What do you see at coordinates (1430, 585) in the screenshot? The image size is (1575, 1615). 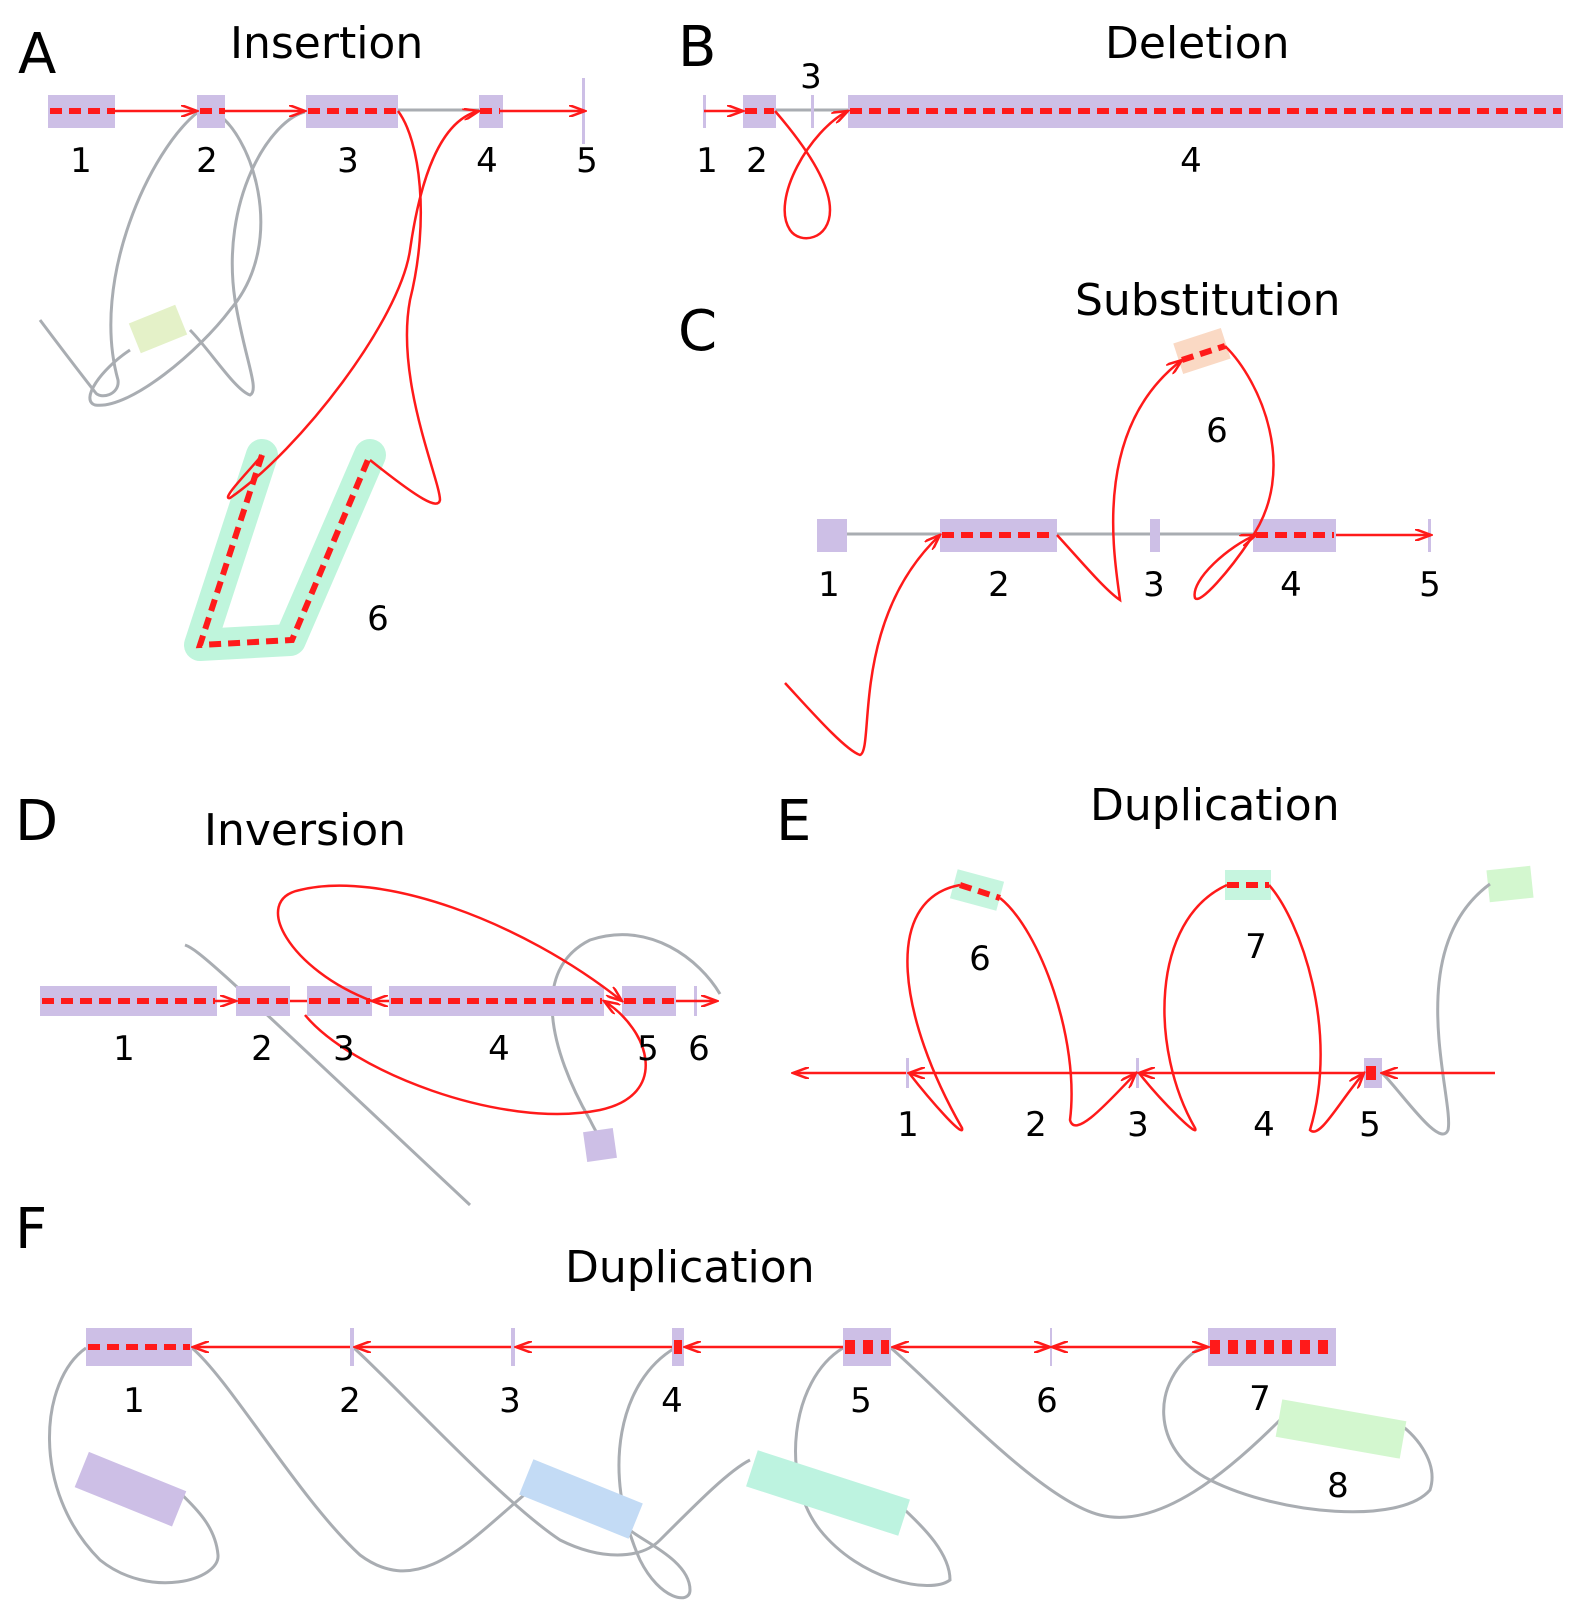 I see `node-label-c-5: 5` at bounding box center [1430, 585].